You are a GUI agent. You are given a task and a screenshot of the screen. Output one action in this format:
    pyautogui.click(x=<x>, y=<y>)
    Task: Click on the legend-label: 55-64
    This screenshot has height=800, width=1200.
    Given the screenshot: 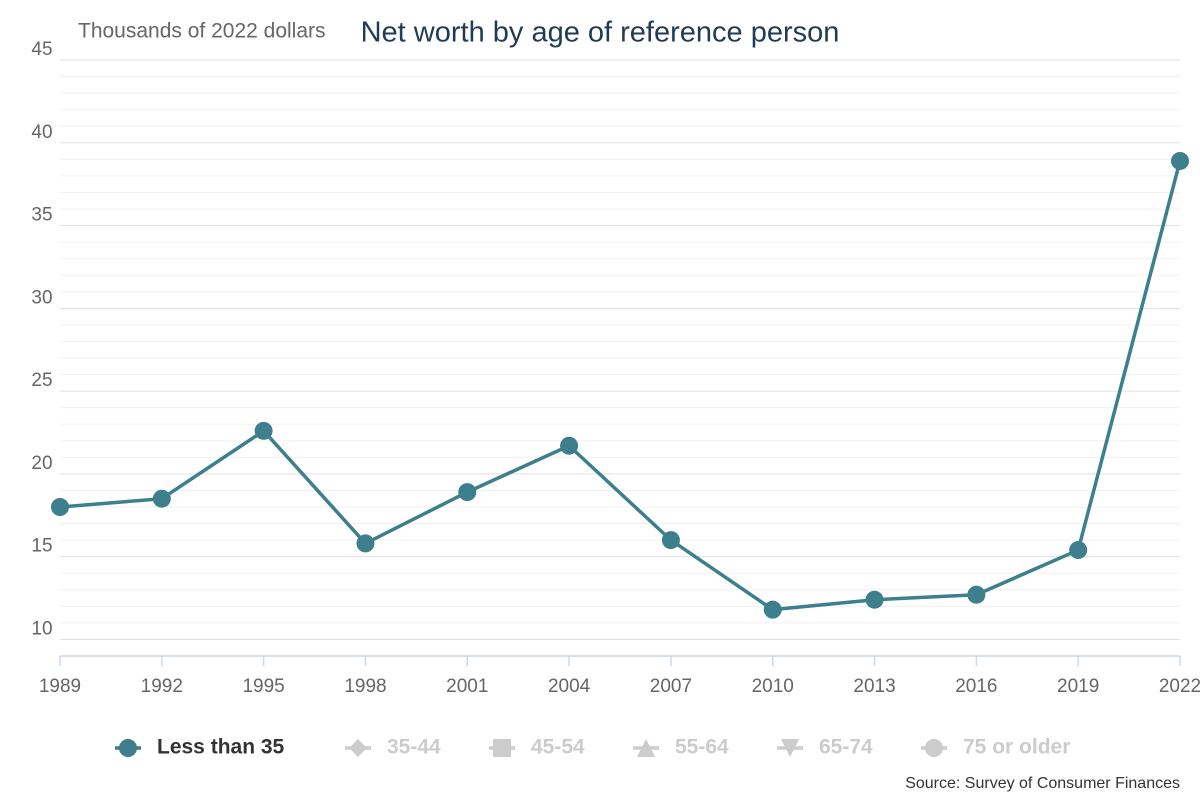 What is the action you would take?
    pyautogui.click(x=702, y=747)
    